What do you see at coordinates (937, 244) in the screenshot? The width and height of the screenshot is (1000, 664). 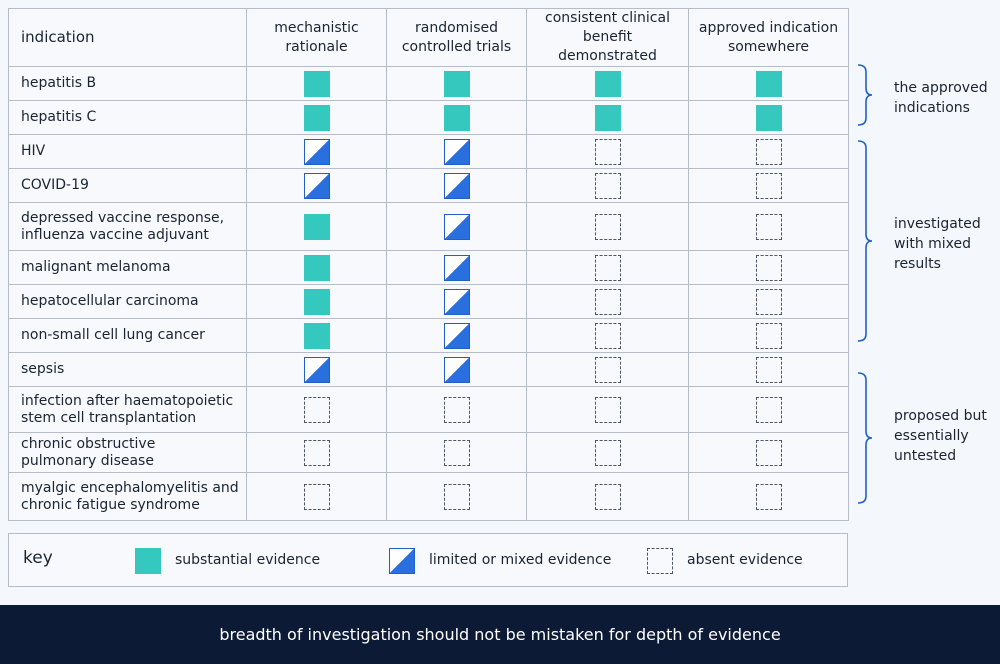 I see `group-label-mixed-results: investigated with mixed results` at bounding box center [937, 244].